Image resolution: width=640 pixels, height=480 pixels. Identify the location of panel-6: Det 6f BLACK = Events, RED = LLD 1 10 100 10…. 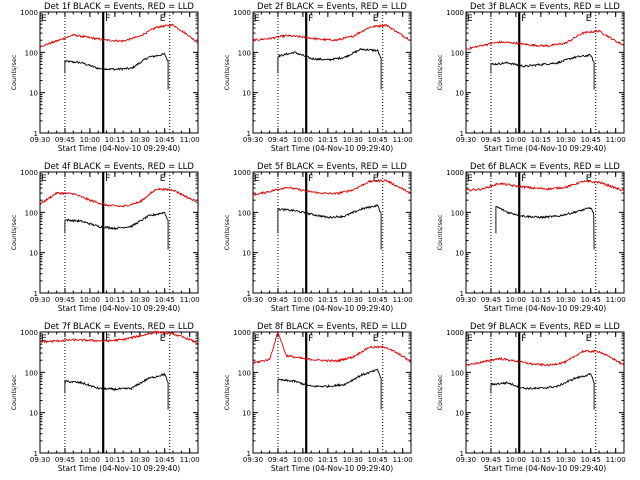
(531, 237).